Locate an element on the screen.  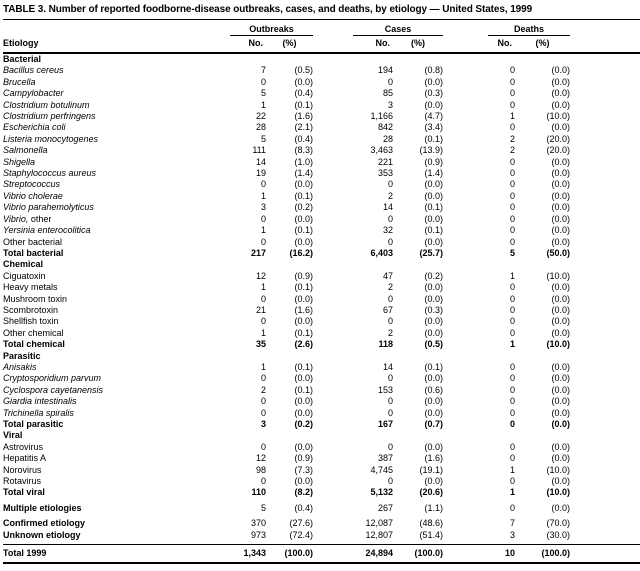
etiology-cell: Salmonella is located at coordinates (116, 150).